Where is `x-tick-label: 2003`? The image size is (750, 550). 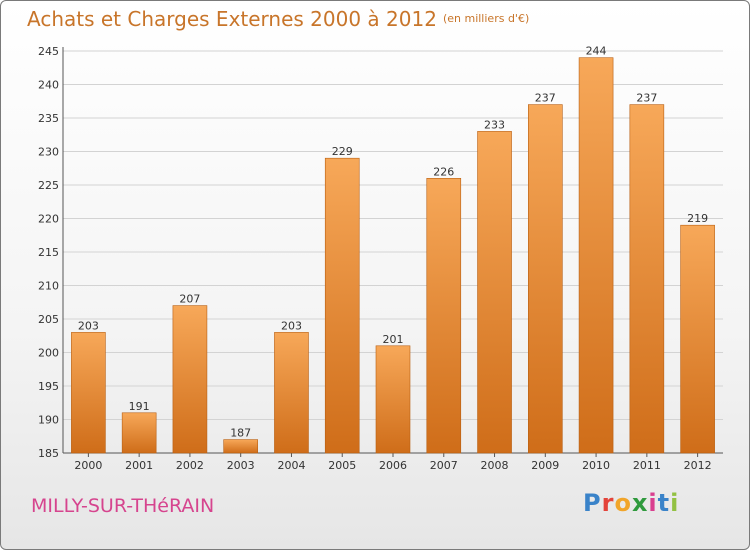
x-tick-label: 2003 is located at coordinates (241, 465).